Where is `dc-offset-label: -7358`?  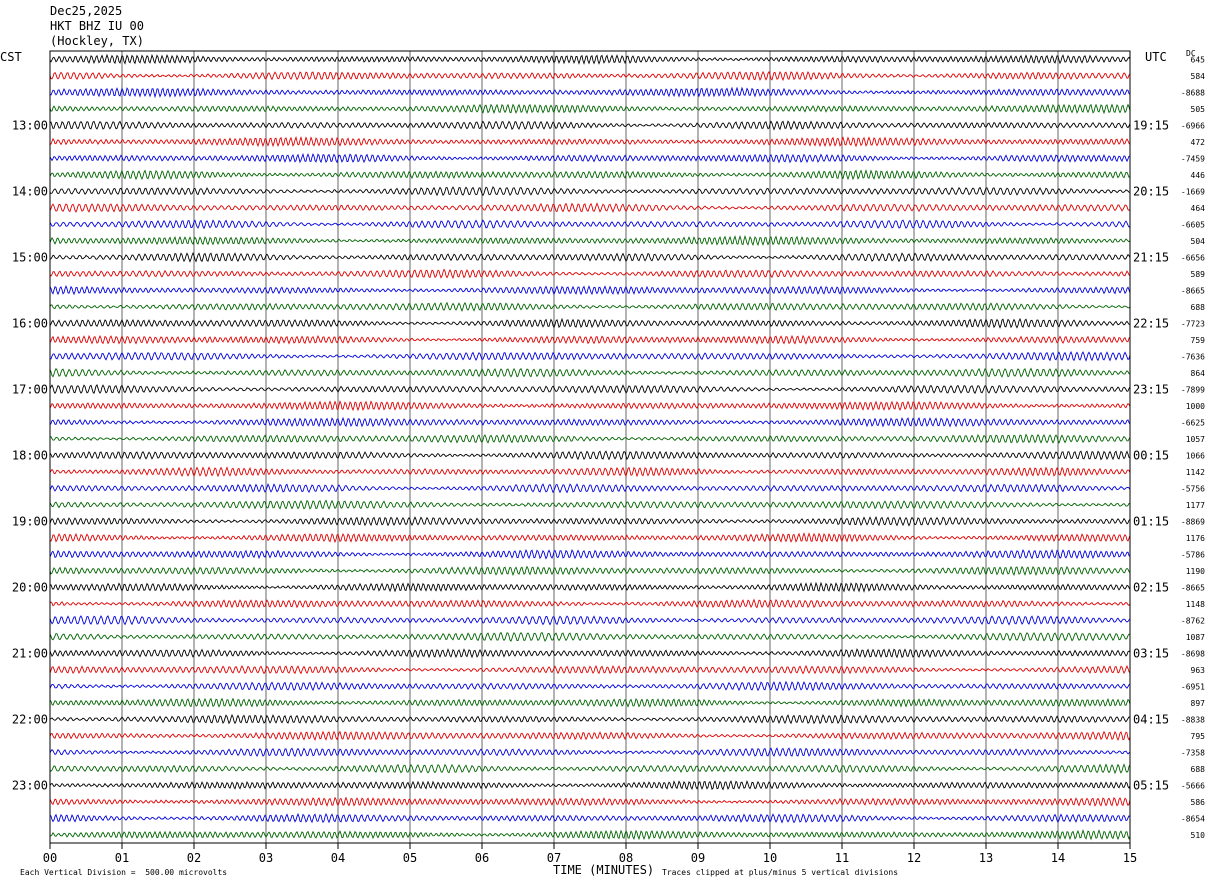 dc-offset-label: -7358 is located at coordinates (1193, 752).